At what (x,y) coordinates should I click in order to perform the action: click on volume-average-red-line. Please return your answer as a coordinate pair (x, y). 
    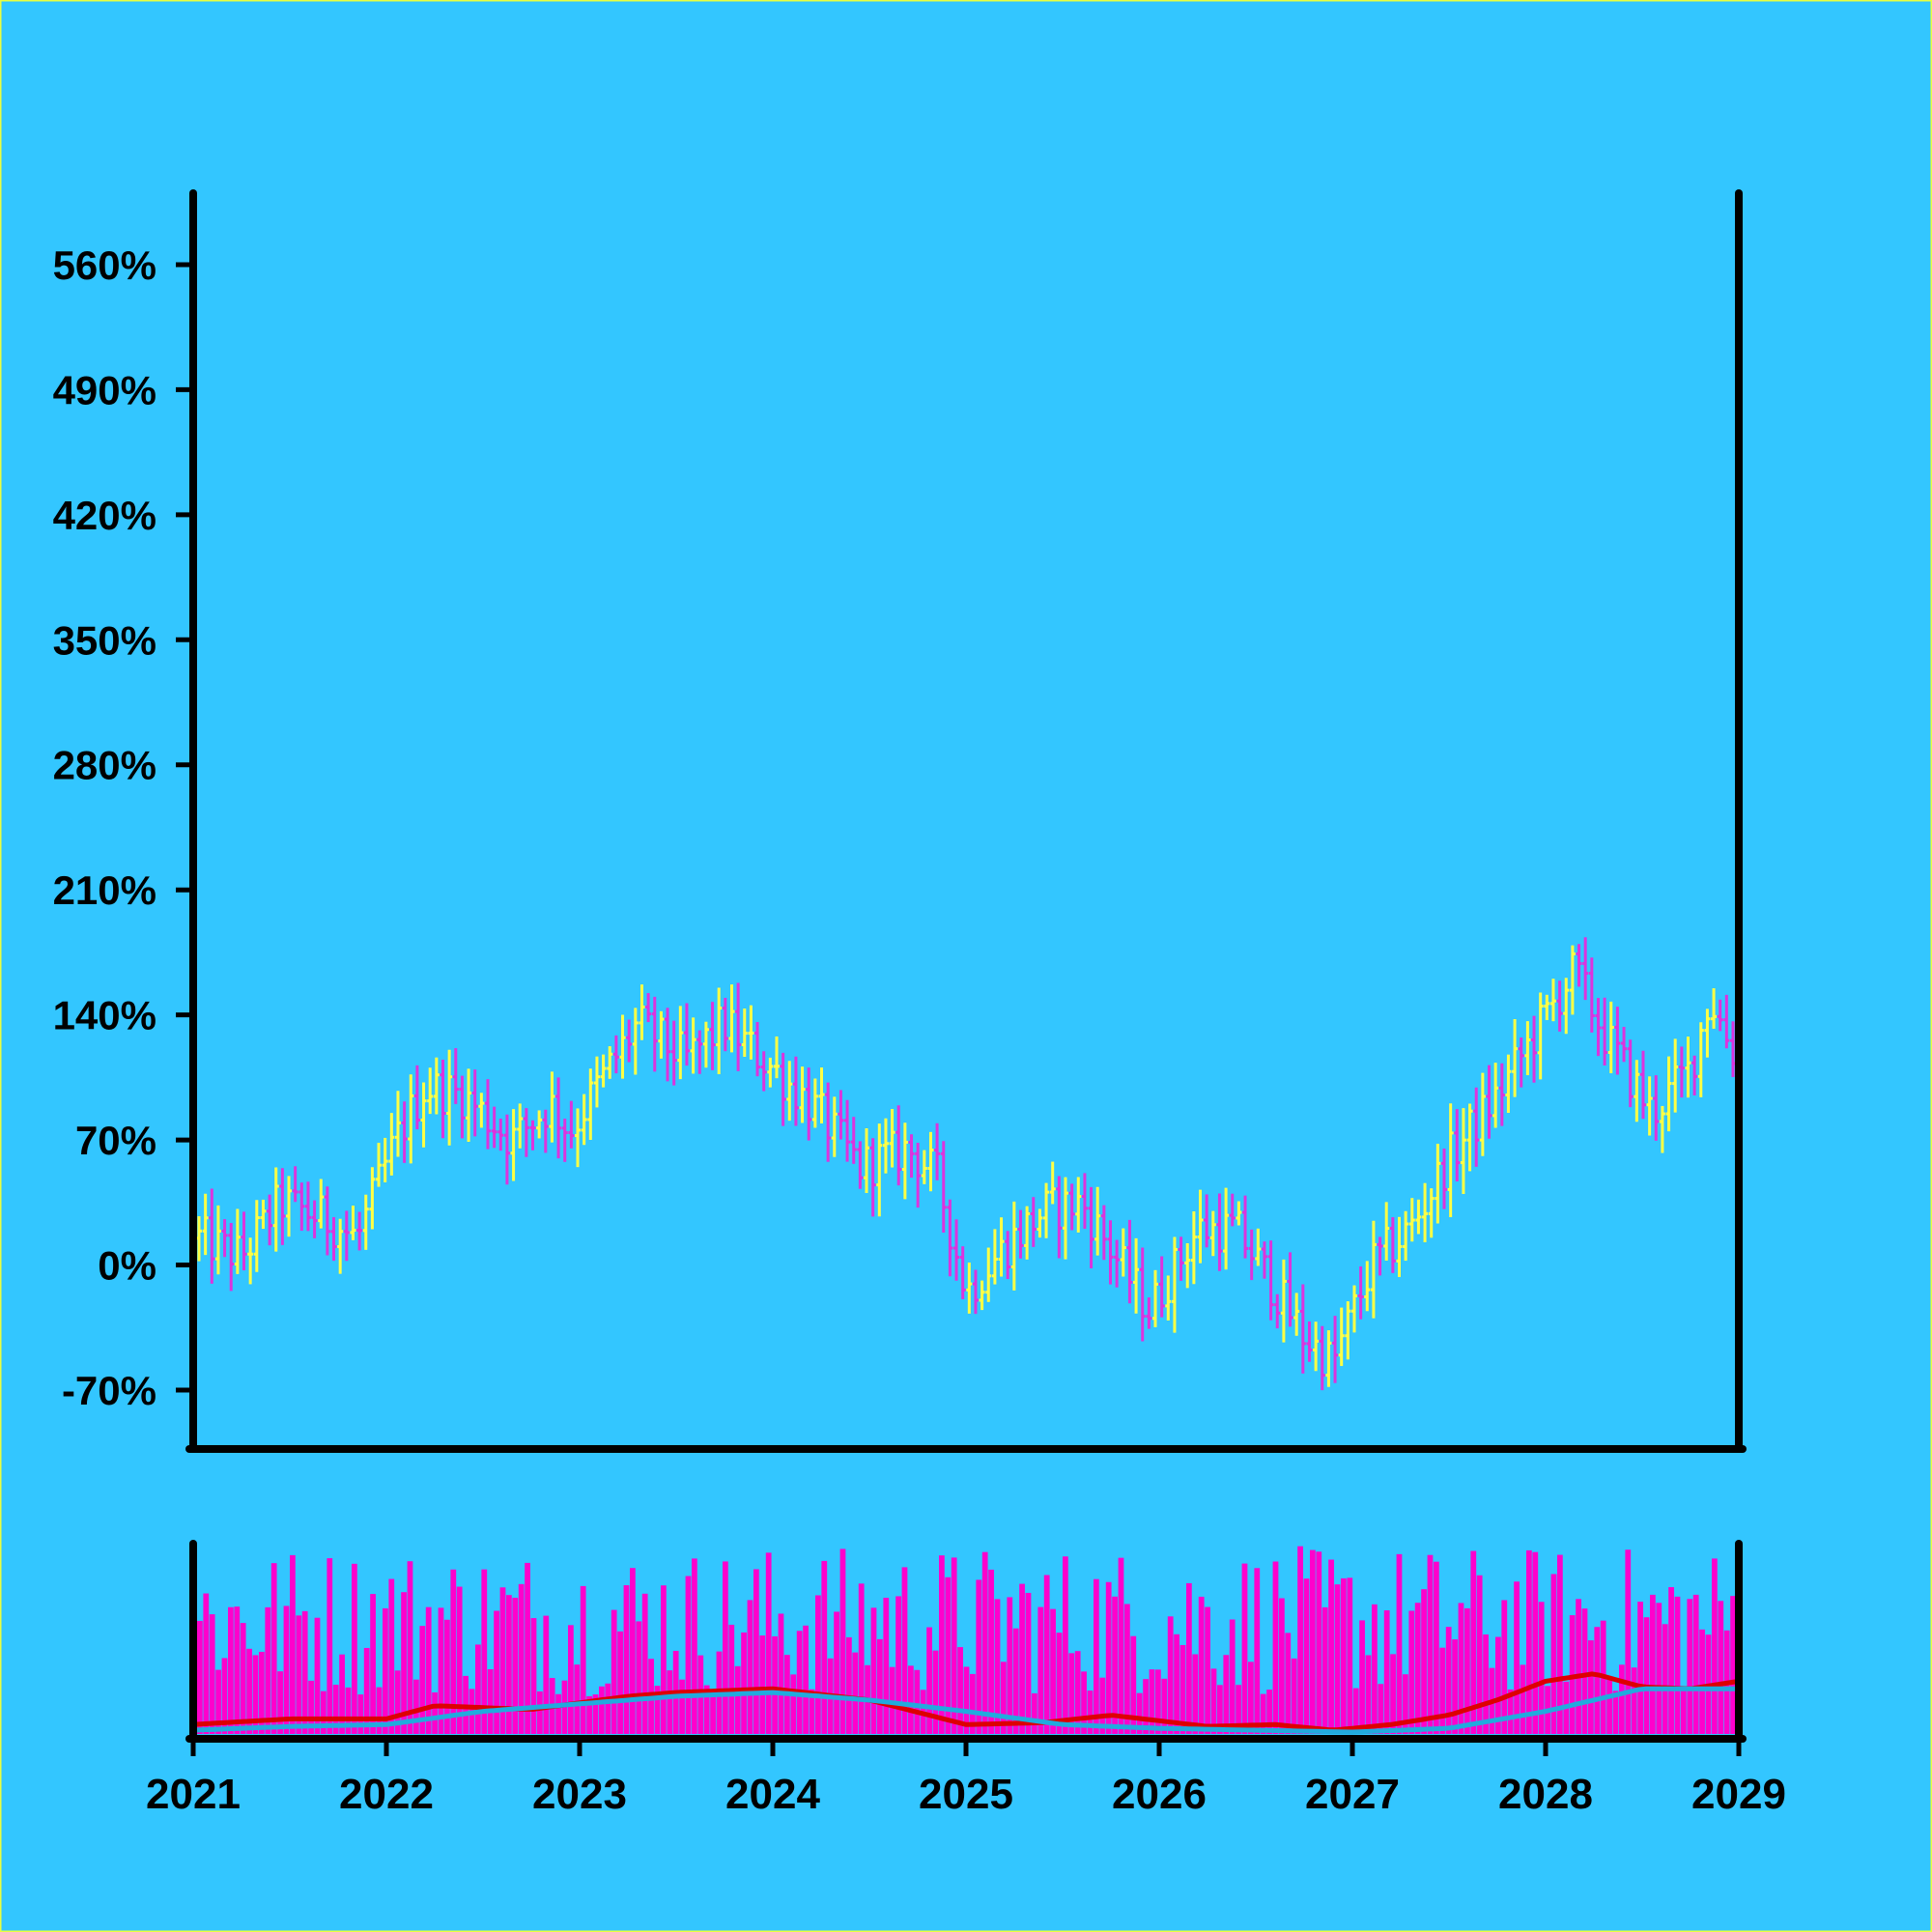
    Looking at the image, I should click on (966, 1702).